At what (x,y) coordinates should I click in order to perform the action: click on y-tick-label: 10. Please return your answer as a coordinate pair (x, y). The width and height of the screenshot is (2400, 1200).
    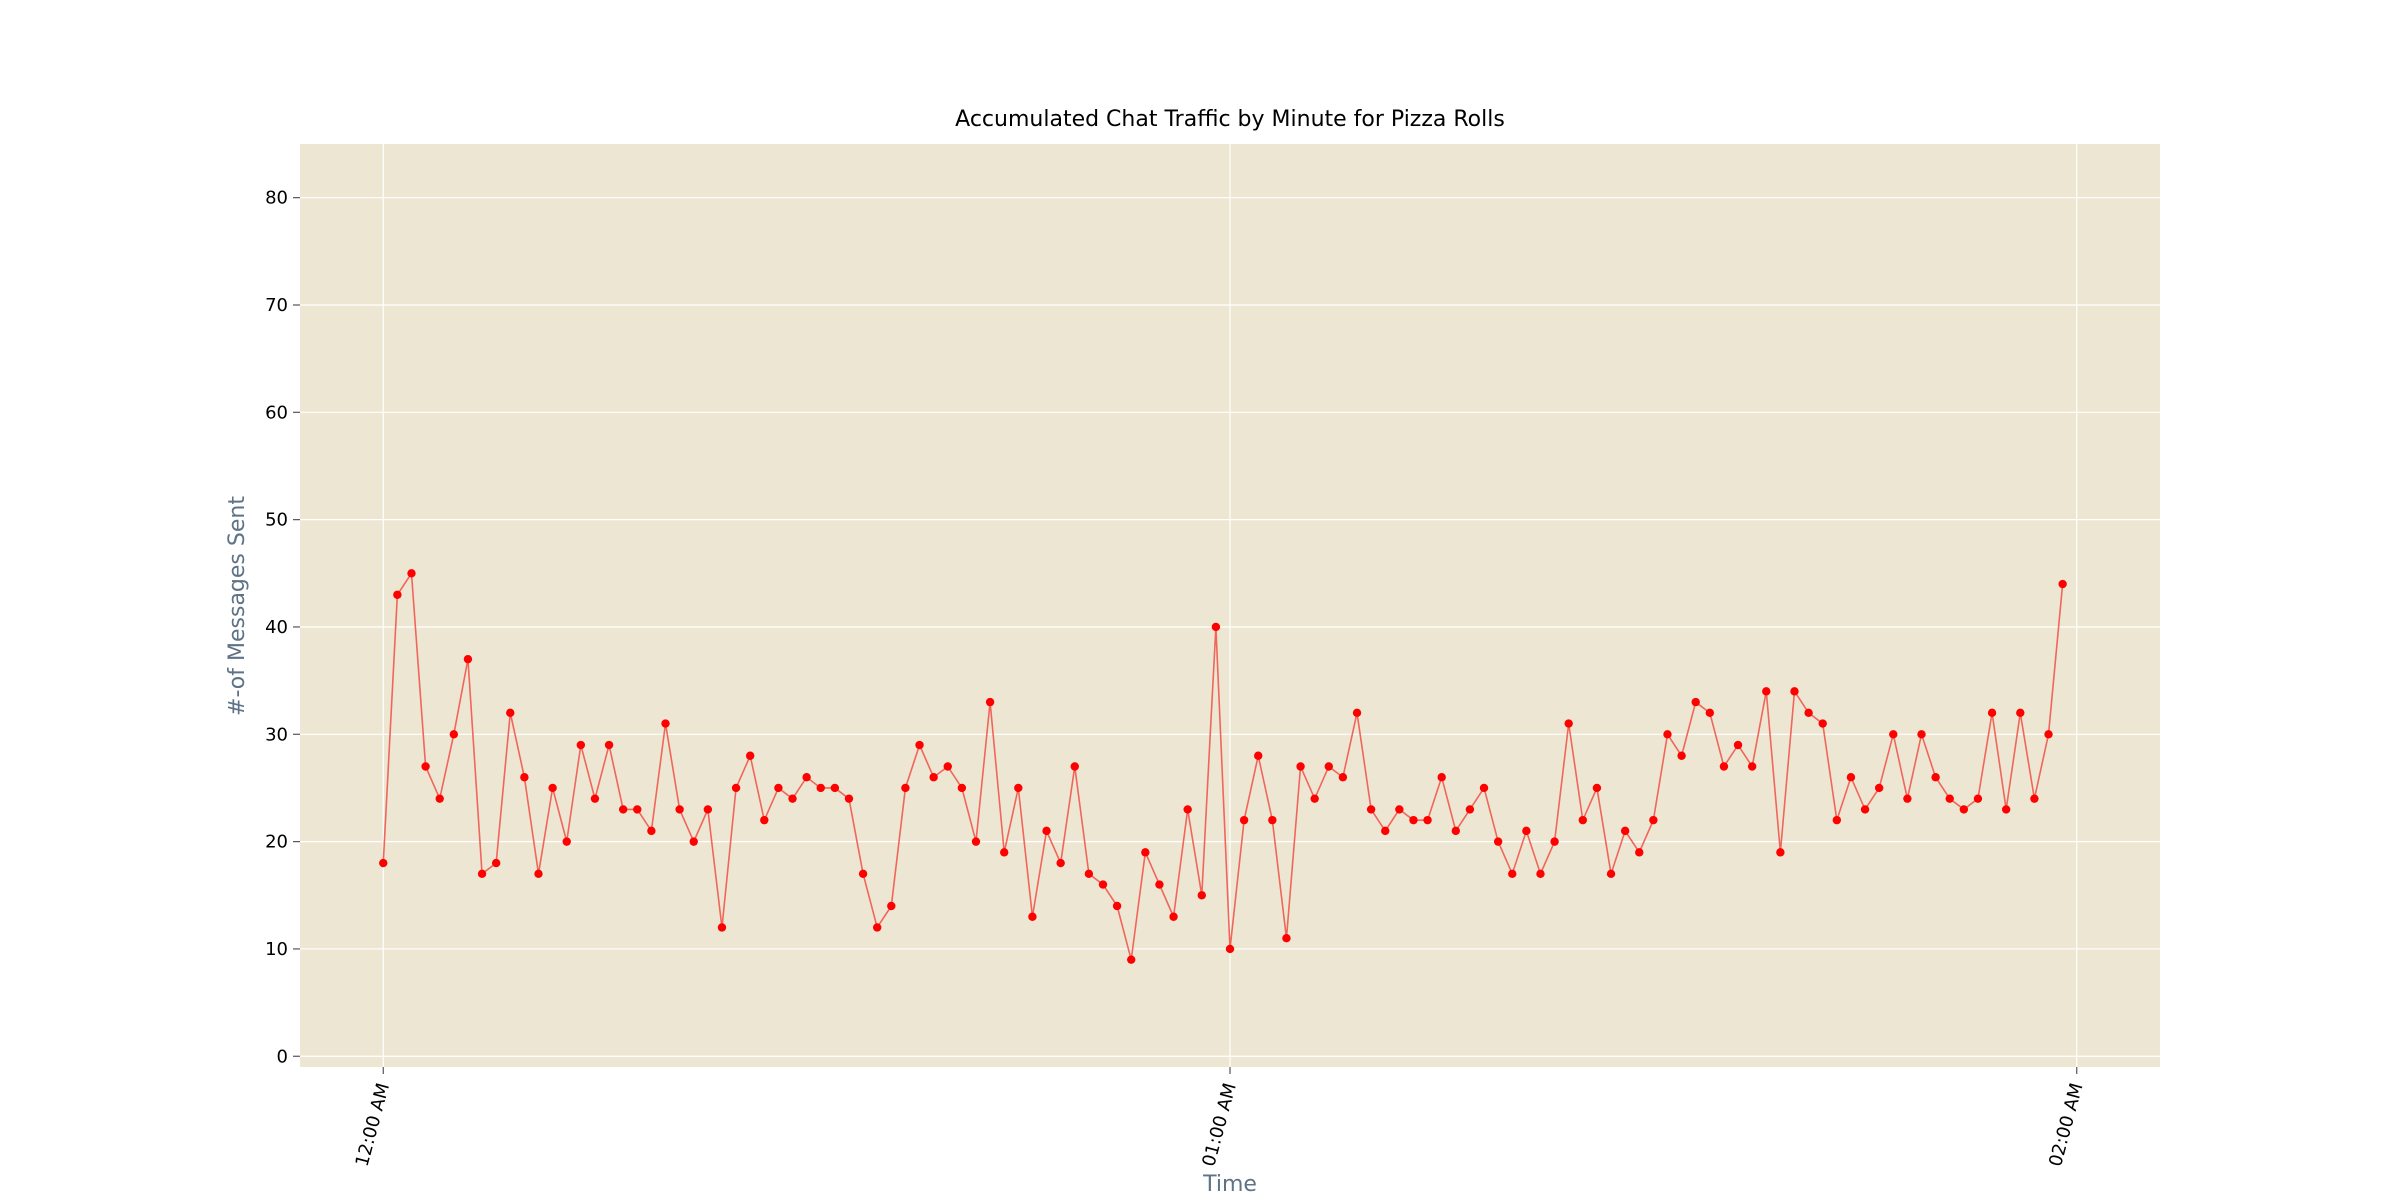
    Looking at the image, I should click on (276, 949).